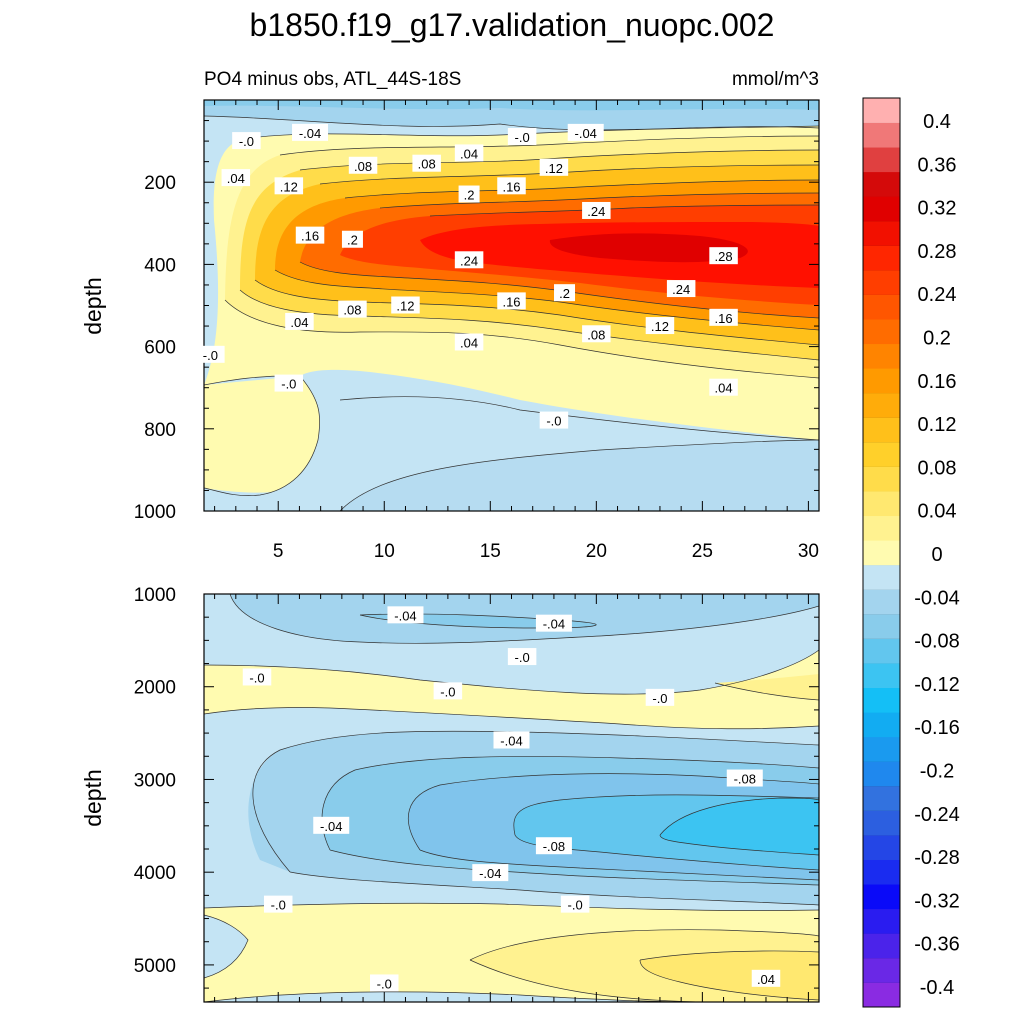  What do you see at coordinates (937, 295) in the screenshot?
I see `colorbar-label: 0.24` at bounding box center [937, 295].